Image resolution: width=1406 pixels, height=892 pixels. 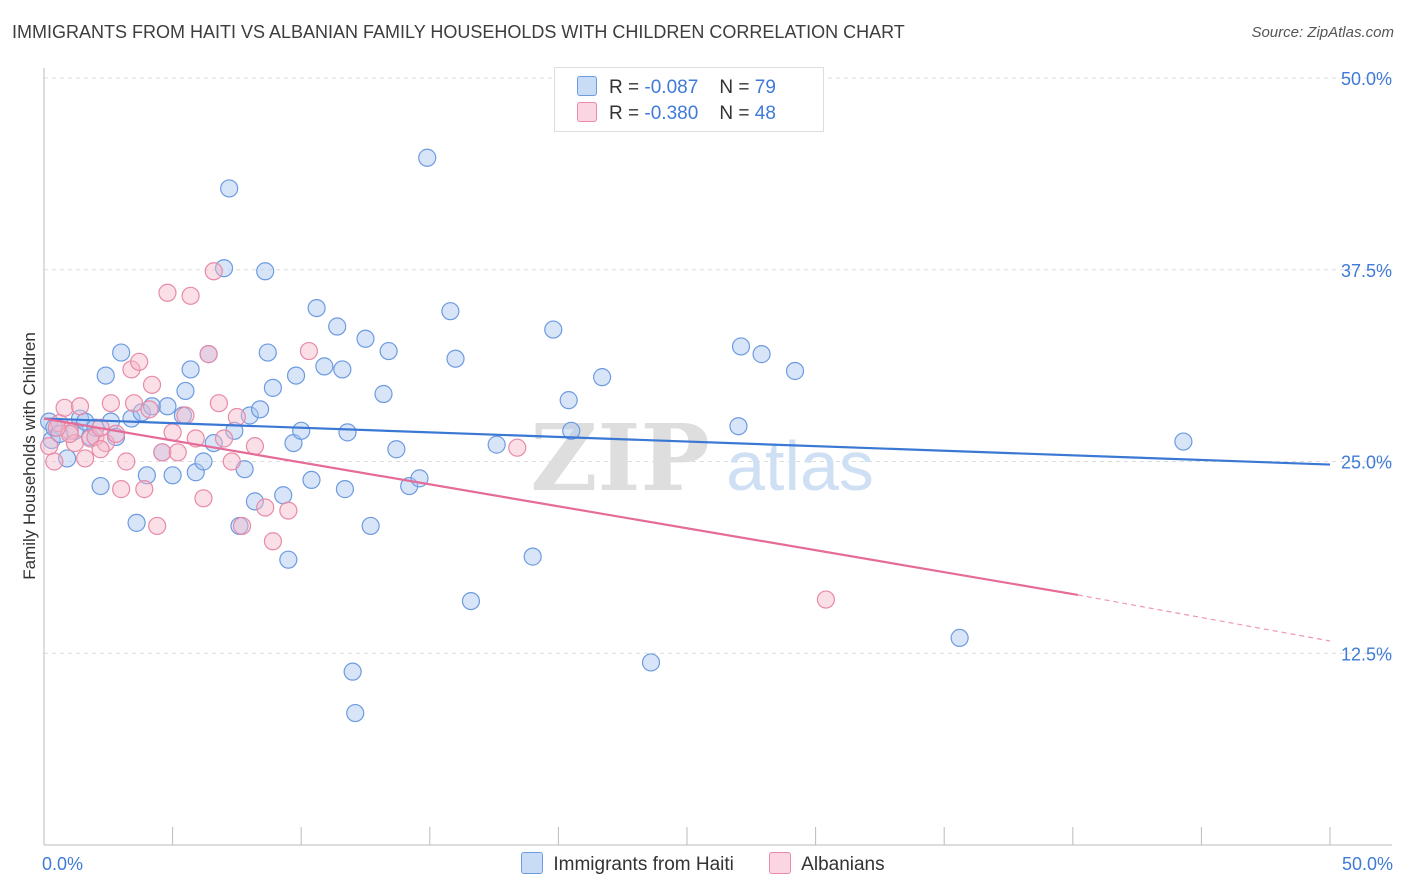 What do you see at coordinates (643, 864) in the screenshot?
I see `legend-label-haiti: Immigrants from Haiti` at bounding box center [643, 864].